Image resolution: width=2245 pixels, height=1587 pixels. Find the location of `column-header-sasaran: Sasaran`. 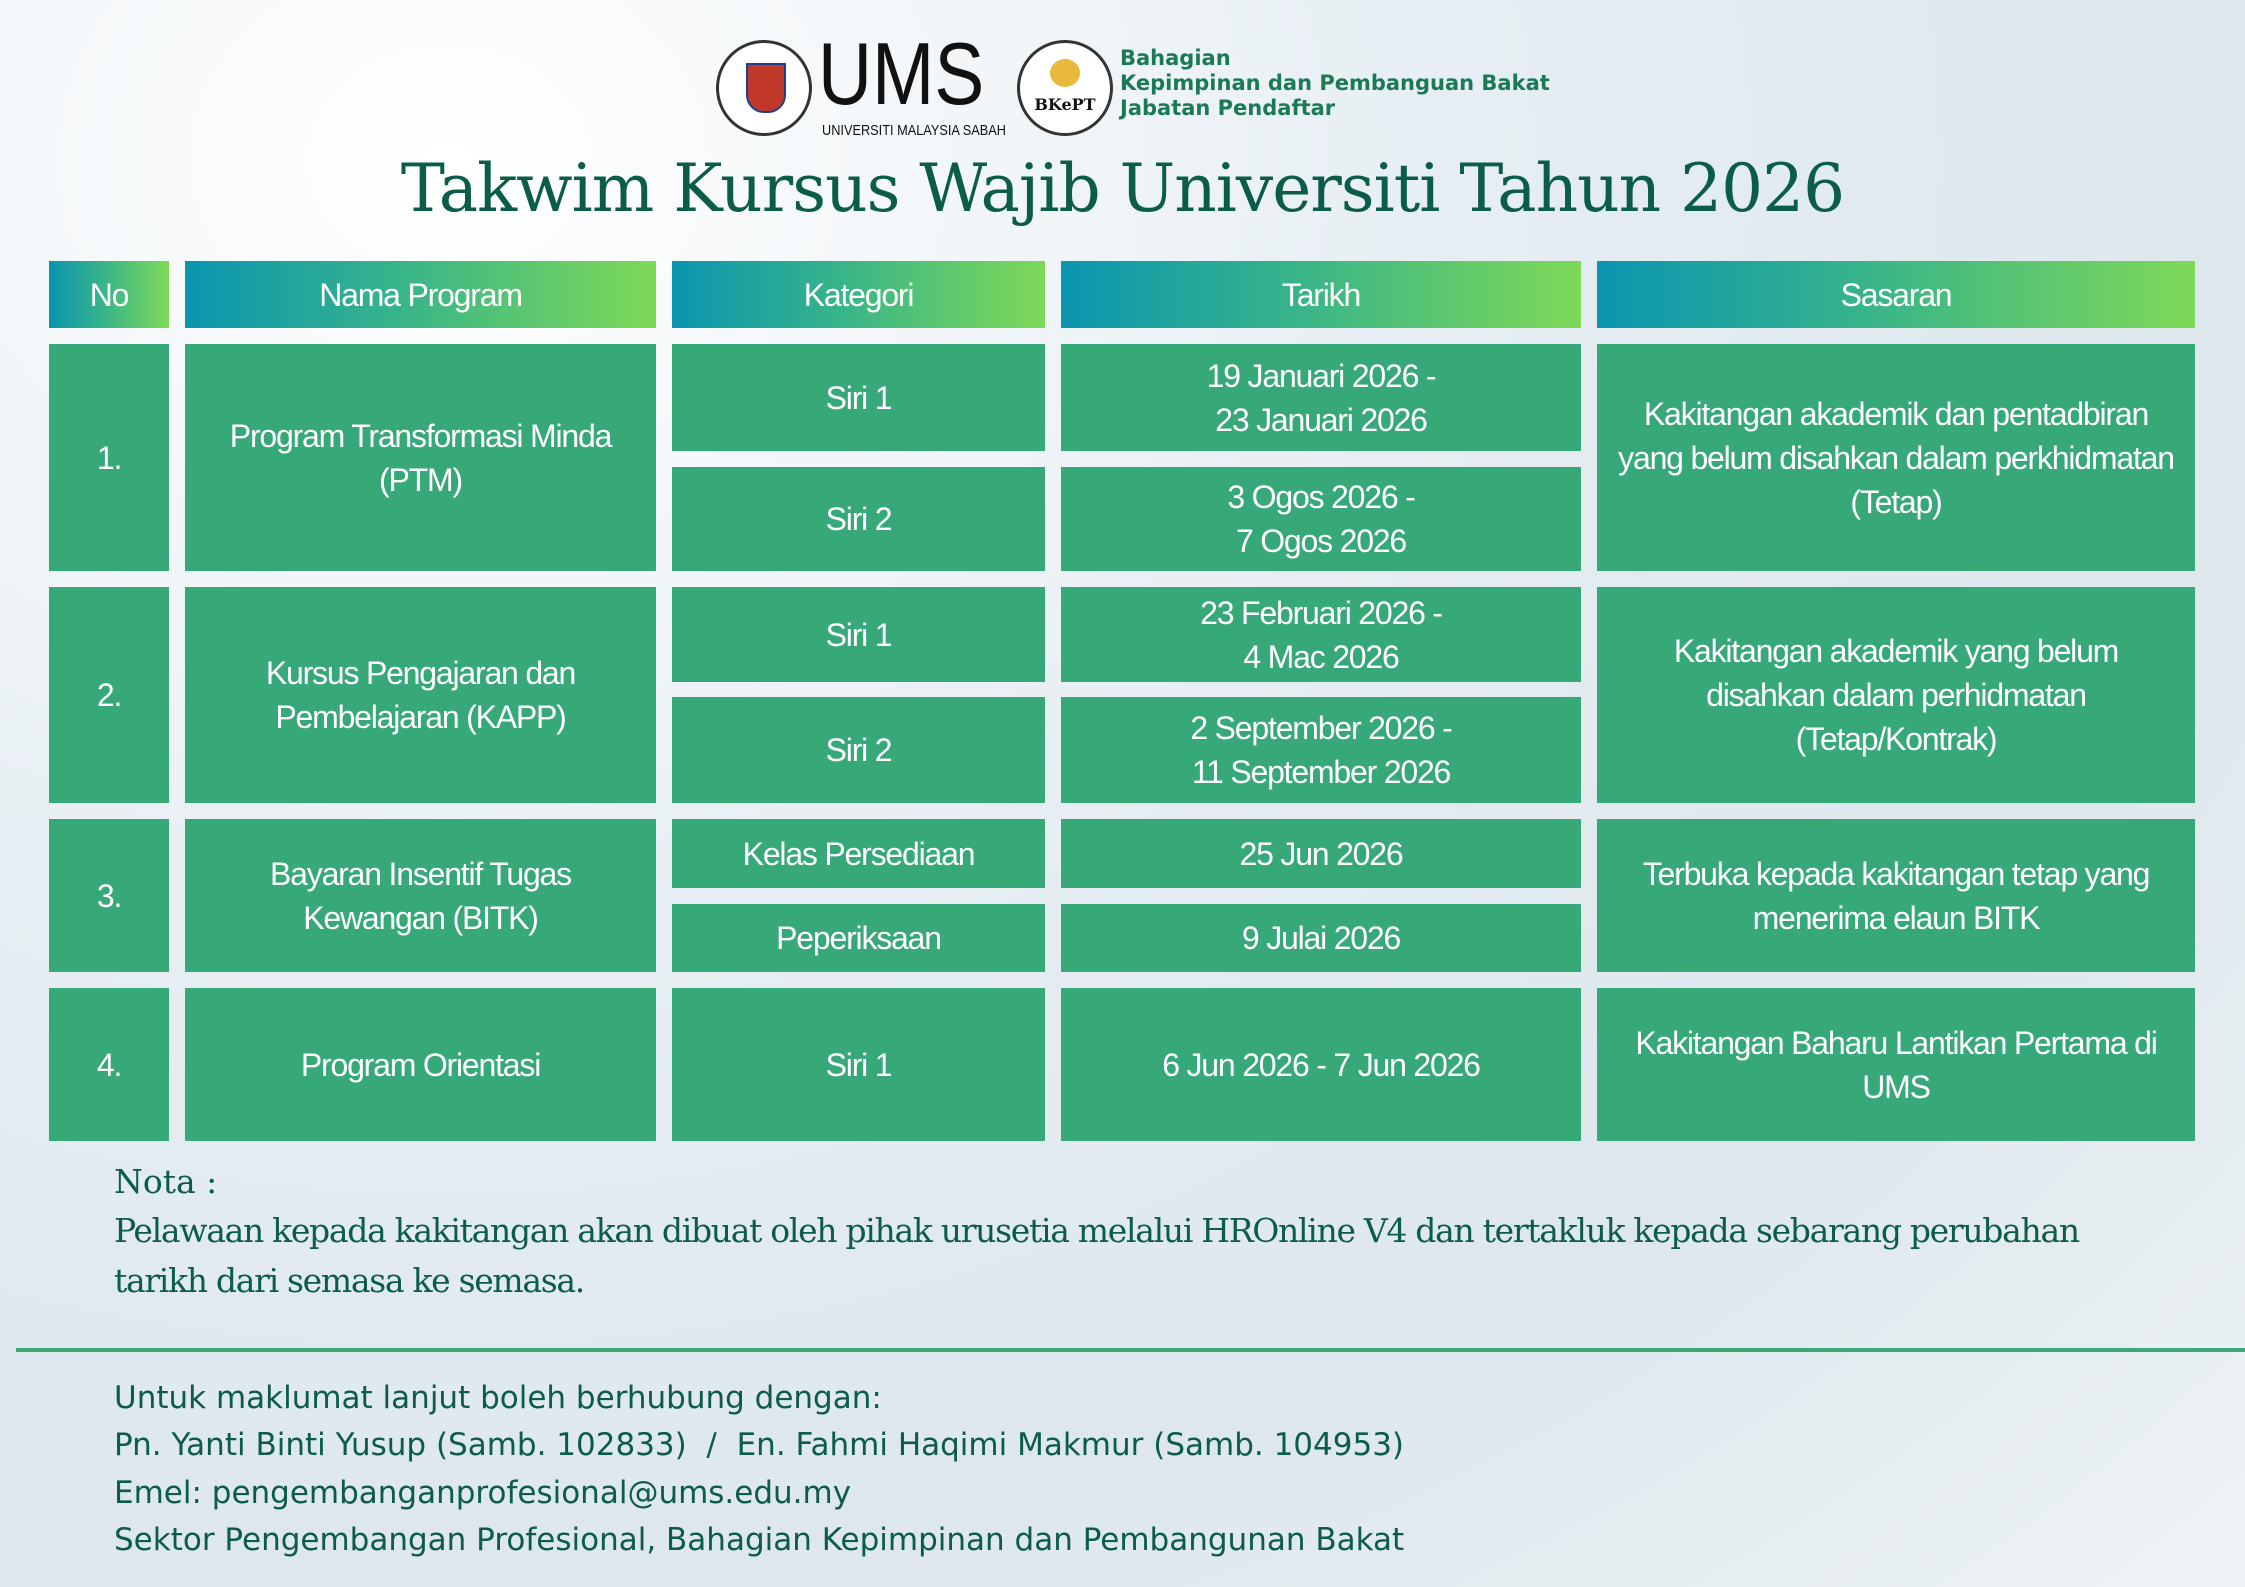

column-header-sasaran: Sasaran is located at coordinates (1896, 294).